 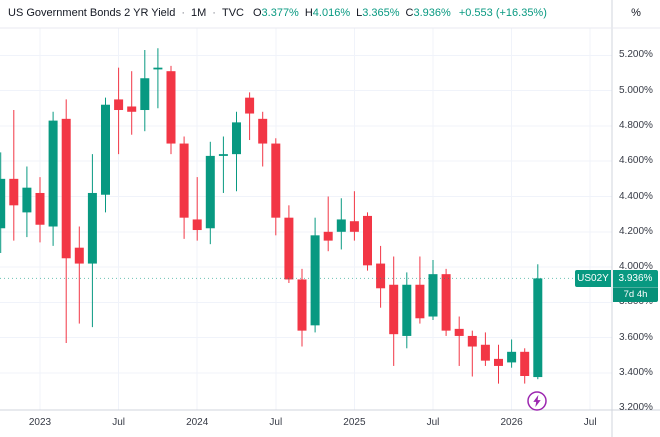 I want to click on last-price-badge: 3.936% 7d 4h, so click(x=635, y=285).